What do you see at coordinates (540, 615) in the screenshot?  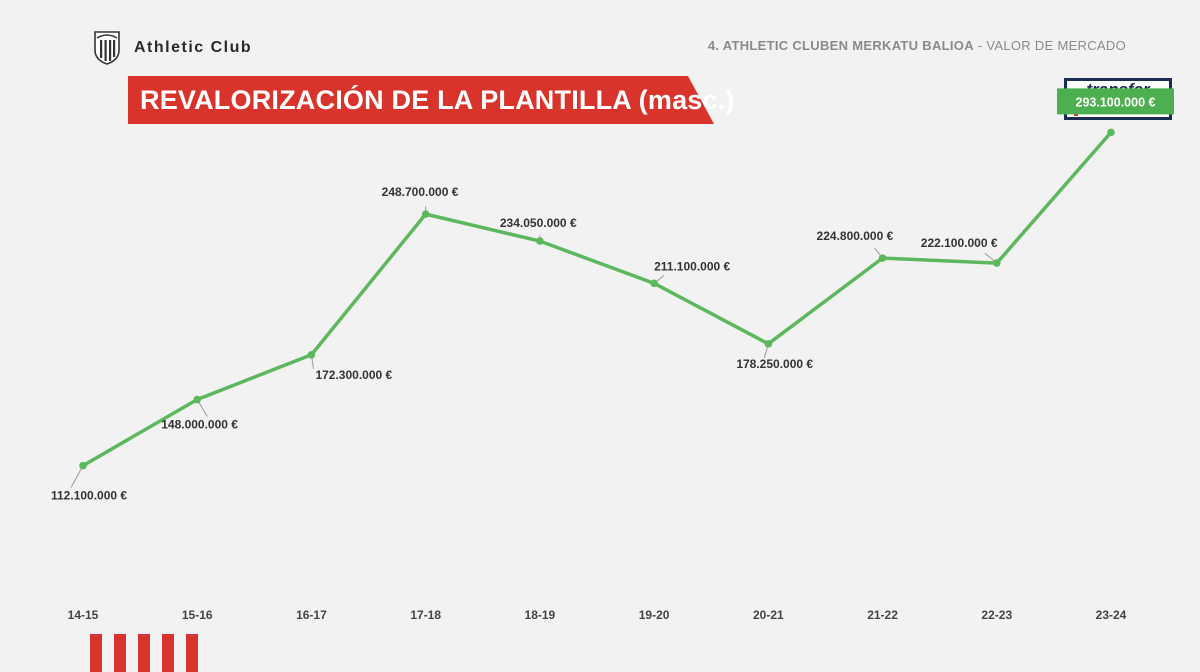 I see `x-tick-label: 18-19` at bounding box center [540, 615].